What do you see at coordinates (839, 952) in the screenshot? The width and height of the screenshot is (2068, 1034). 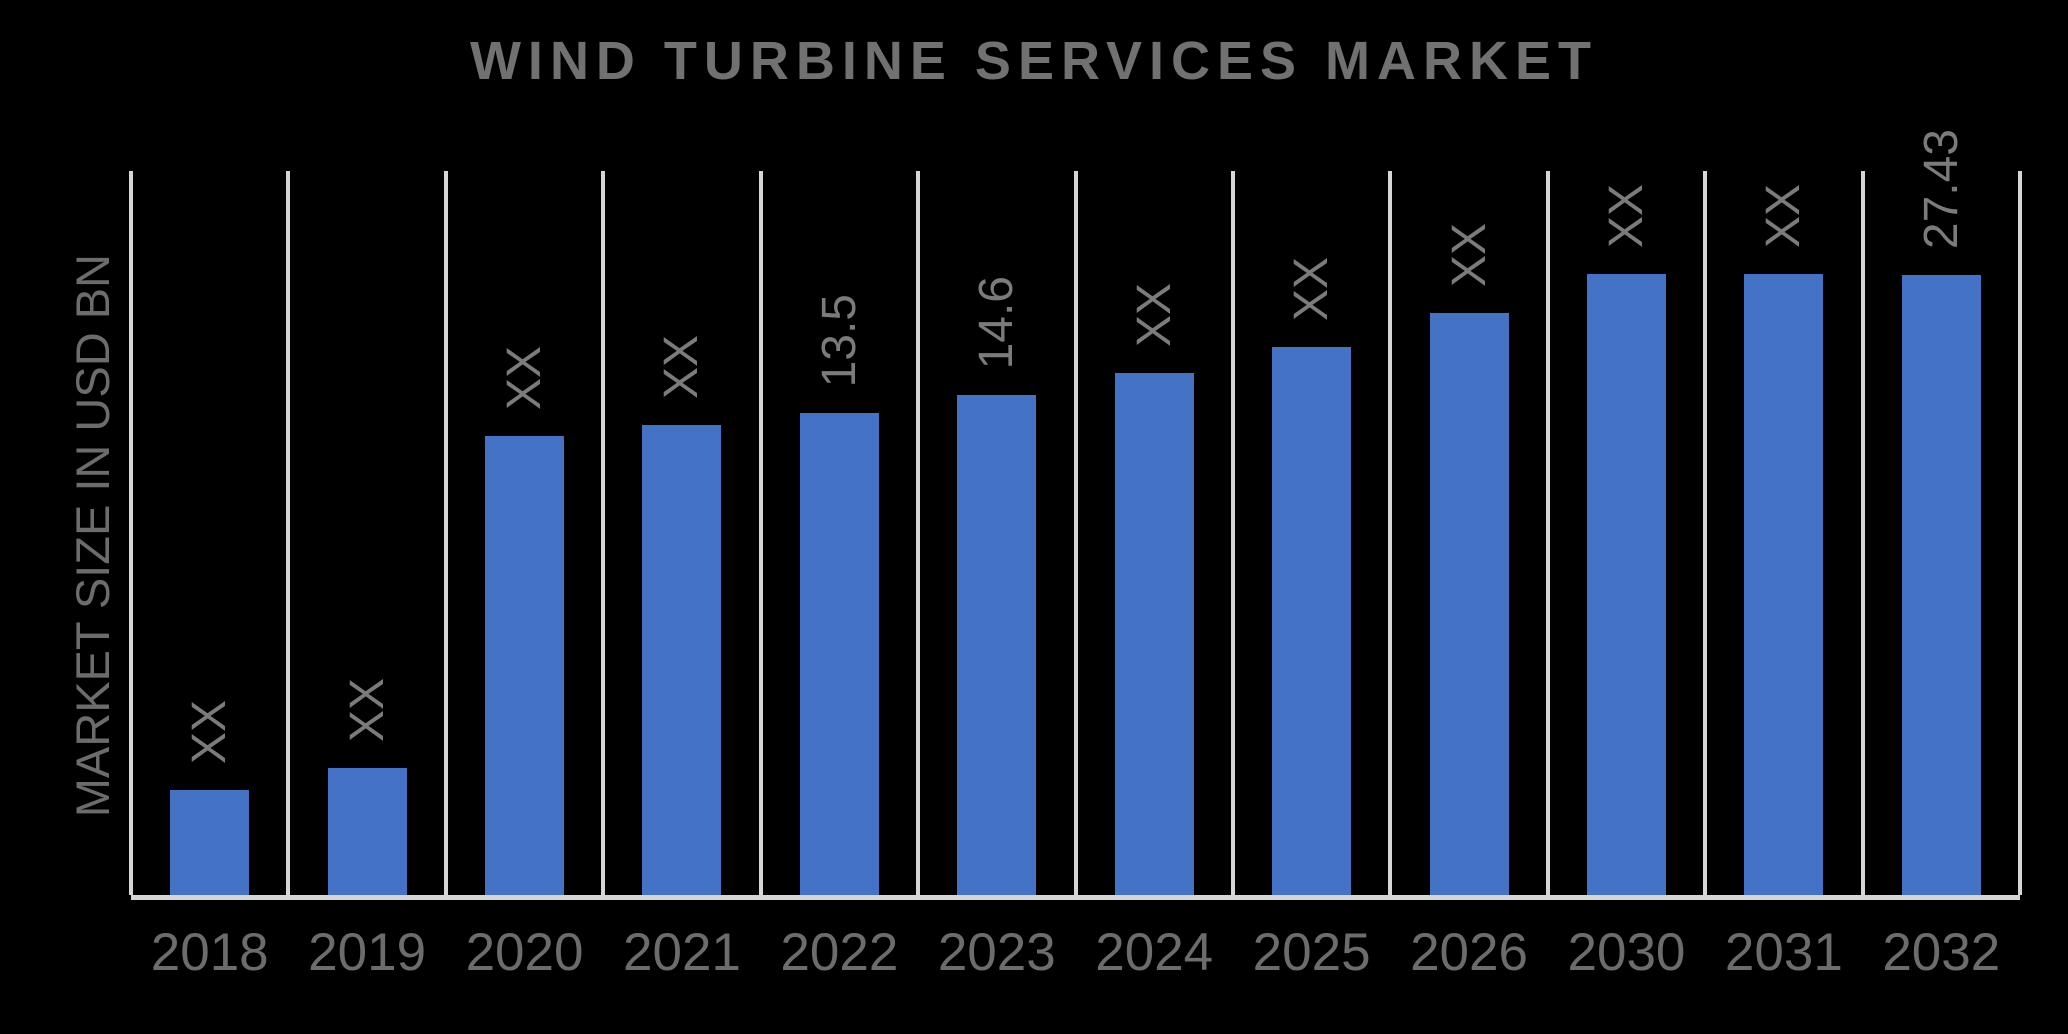 I see `x-axis-tick-label: 2022` at bounding box center [839, 952].